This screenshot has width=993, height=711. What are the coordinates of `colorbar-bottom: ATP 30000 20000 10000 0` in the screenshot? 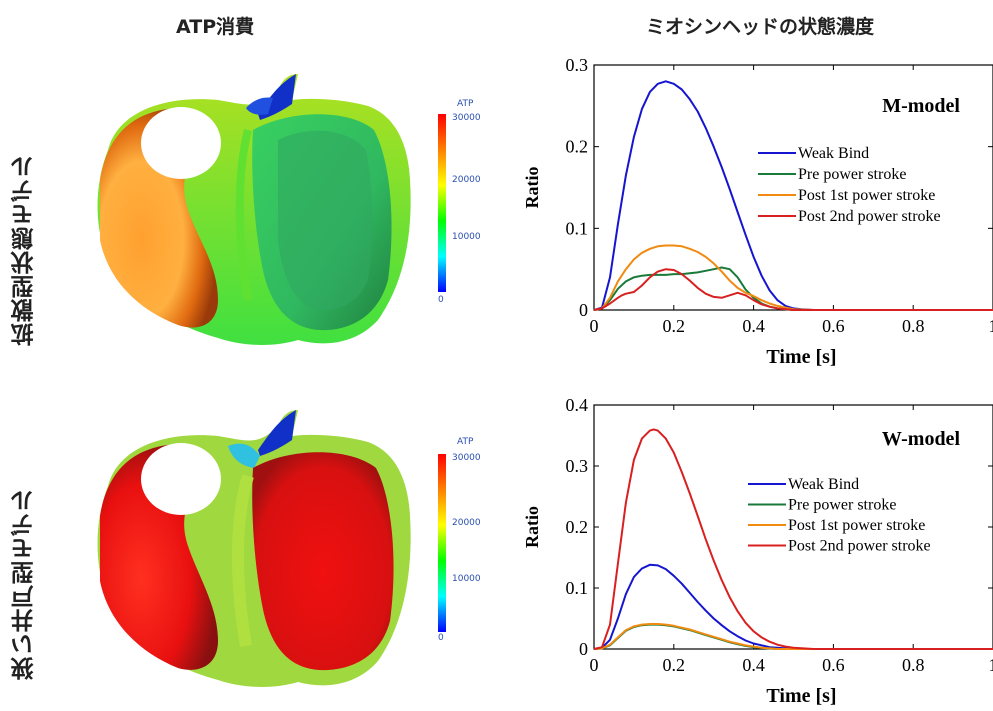 It's located at (459, 540).